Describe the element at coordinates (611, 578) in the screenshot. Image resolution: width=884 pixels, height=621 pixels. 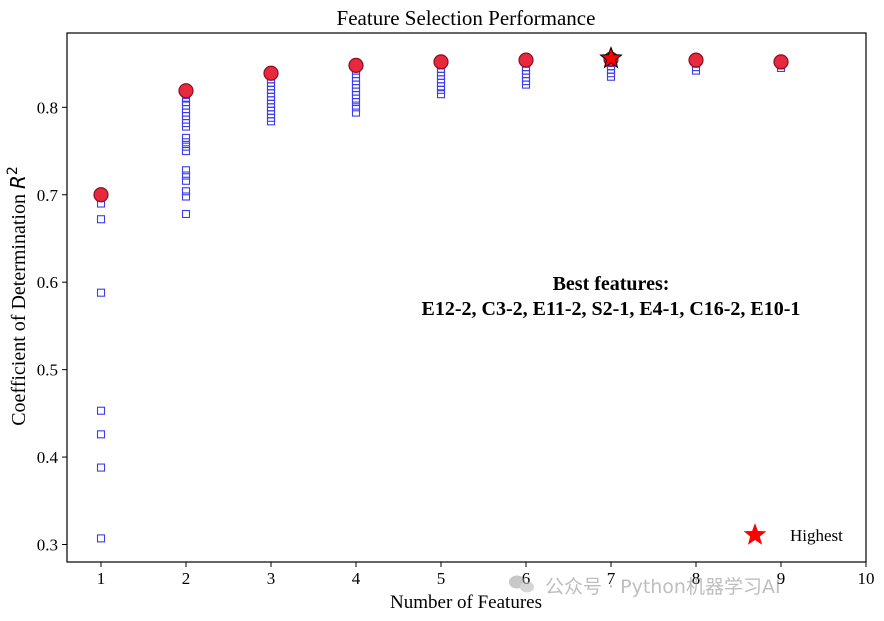
I see `x-tick-label: 7` at that location.